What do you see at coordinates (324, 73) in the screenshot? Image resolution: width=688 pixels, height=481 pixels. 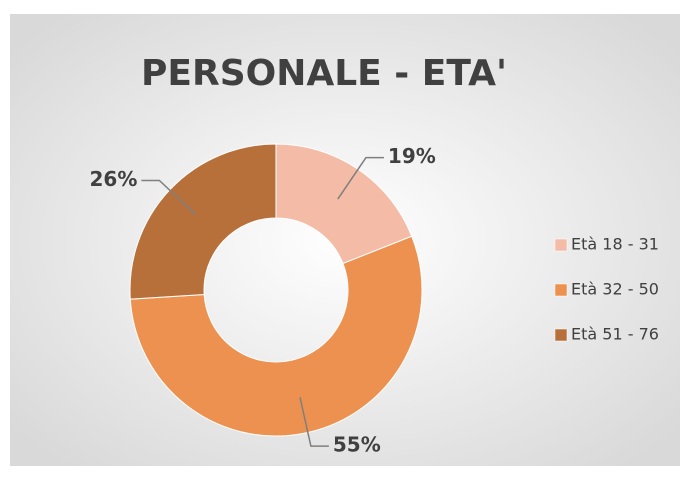 I see `chart-title: PERSONALE - ETA'` at bounding box center [324, 73].